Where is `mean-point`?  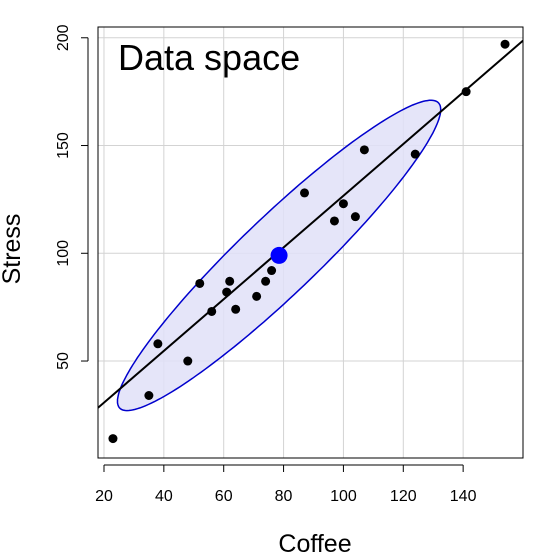 mean-point is located at coordinates (279, 255).